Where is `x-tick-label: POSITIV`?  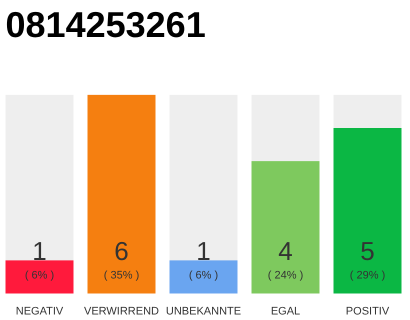 x-tick-label: POSITIV is located at coordinates (368, 312).